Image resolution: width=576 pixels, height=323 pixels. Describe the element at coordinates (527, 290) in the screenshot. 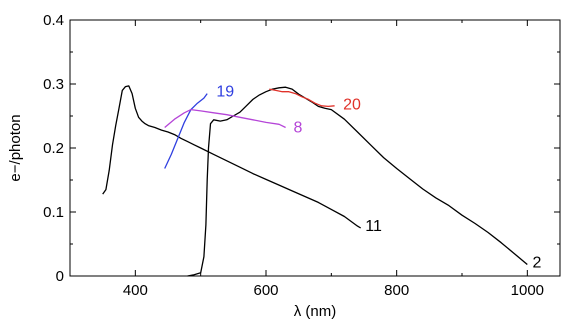

I see `x-tick-label: 1000` at that location.